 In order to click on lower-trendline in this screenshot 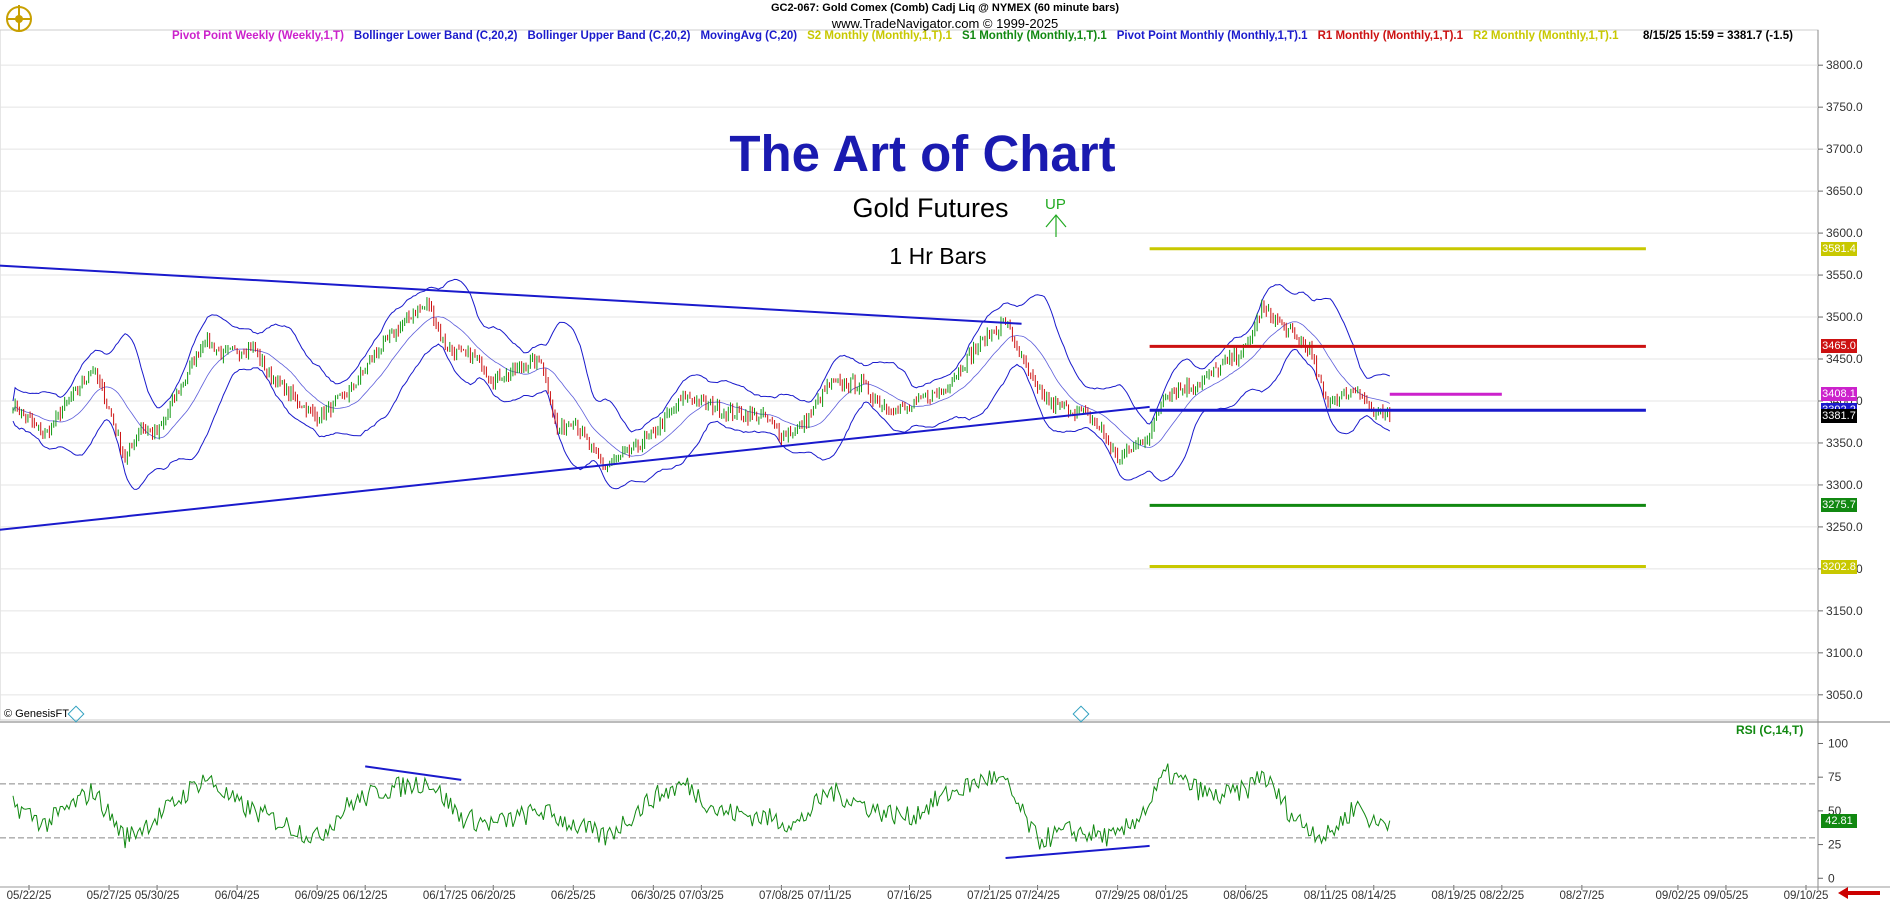, I will do `click(575, 468)`.